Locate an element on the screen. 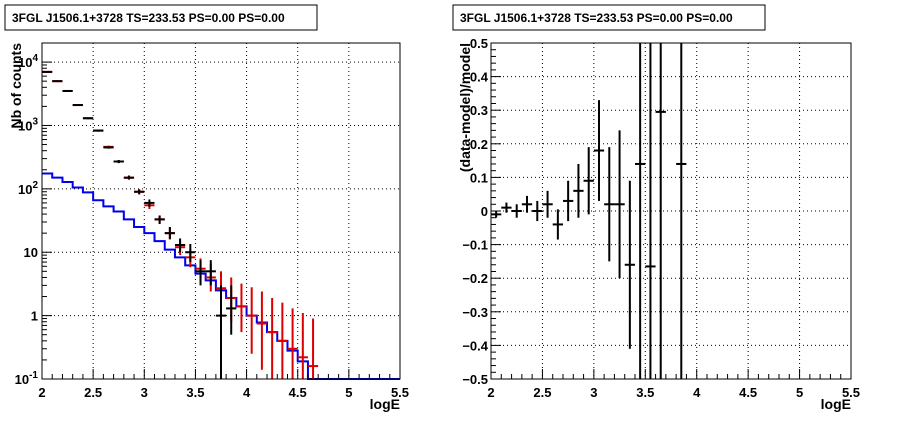 This screenshot has width=898, height=421. right-y-tick-label: 0.2 is located at coordinates (479, 144).